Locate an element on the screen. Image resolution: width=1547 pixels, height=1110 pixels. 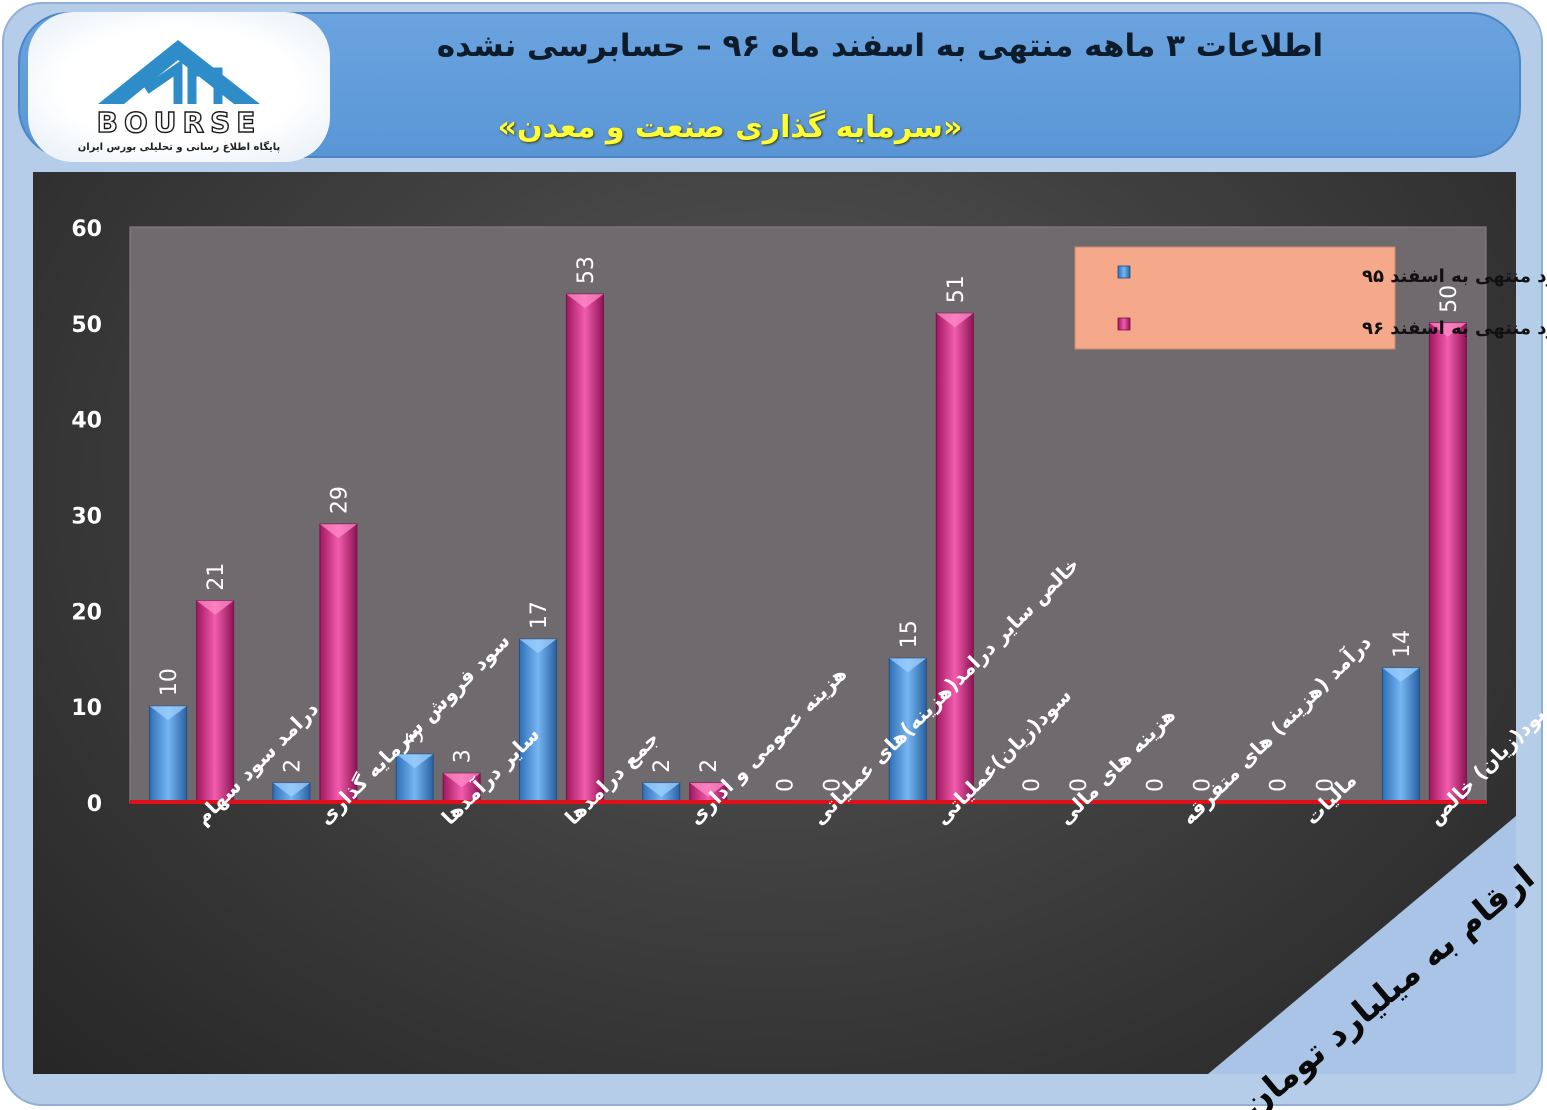
logo-mark-inner is located at coordinates (163, 81).